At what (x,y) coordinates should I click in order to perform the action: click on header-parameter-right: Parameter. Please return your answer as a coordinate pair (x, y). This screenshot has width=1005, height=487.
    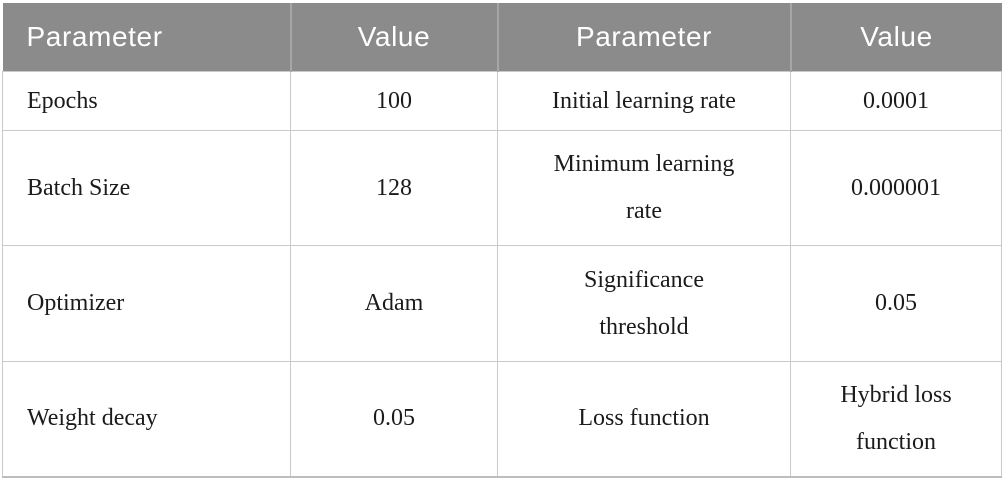
    Looking at the image, I should click on (643, 37).